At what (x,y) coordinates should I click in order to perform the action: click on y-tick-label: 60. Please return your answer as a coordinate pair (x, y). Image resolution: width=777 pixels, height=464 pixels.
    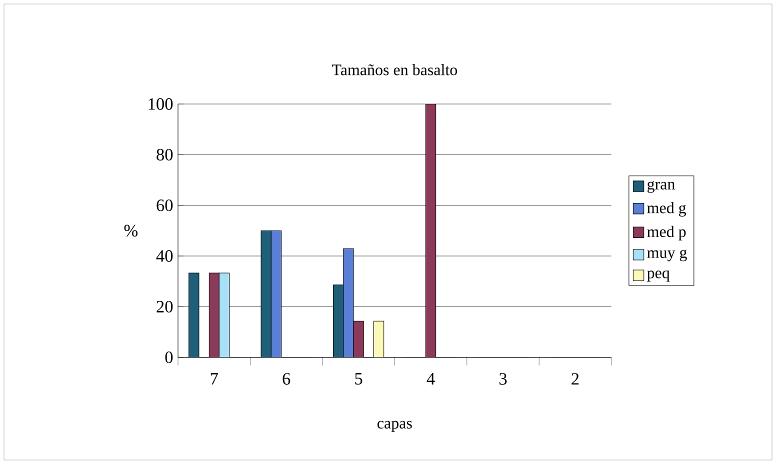
    Looking at the image, I should click on (164, 205).